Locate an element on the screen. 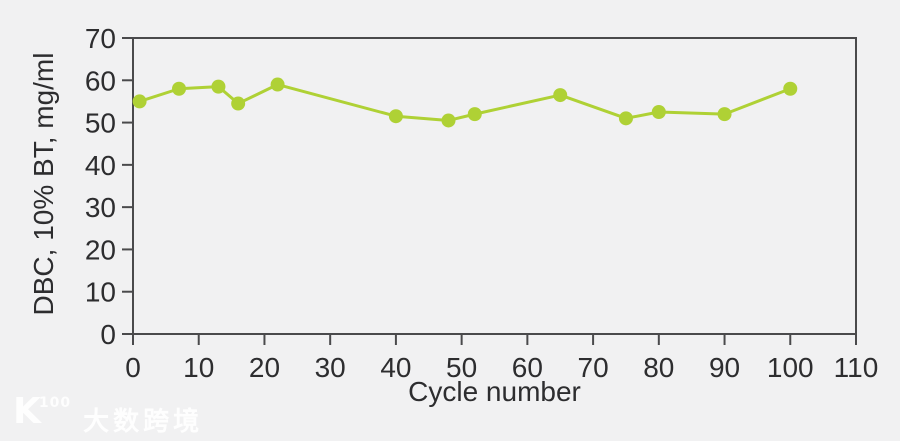 The width and height of the screenshot is (900, 441). y-tick-label: 30 is located at coordinates (100, 207).